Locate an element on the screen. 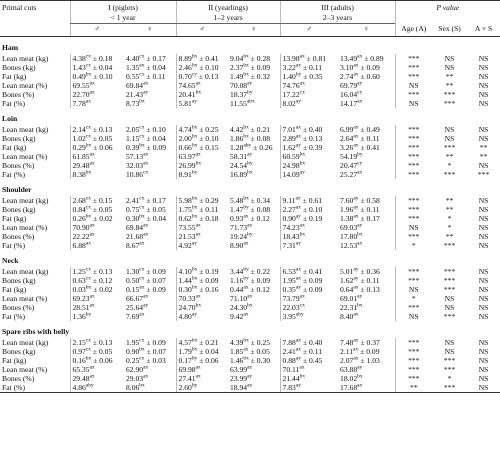  cell: 21.44bx is located at coordinates (309, 378).